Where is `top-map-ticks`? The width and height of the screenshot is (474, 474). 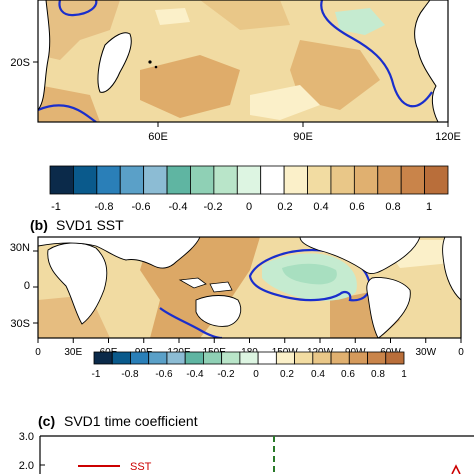
top-map-ticks is located at coordinates (241, 94).